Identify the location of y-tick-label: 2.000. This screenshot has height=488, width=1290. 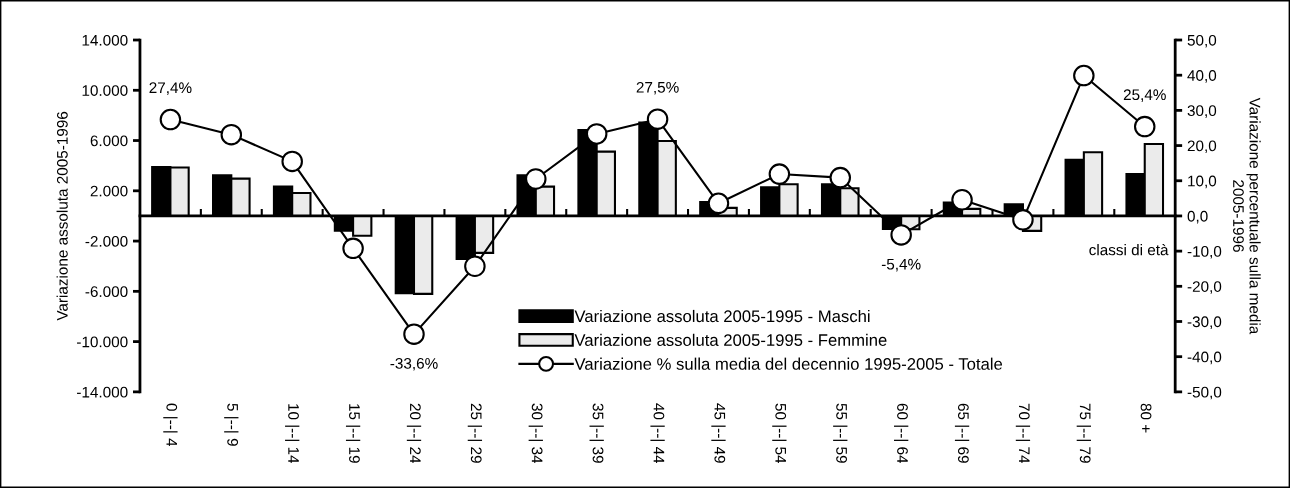
(109, 191).